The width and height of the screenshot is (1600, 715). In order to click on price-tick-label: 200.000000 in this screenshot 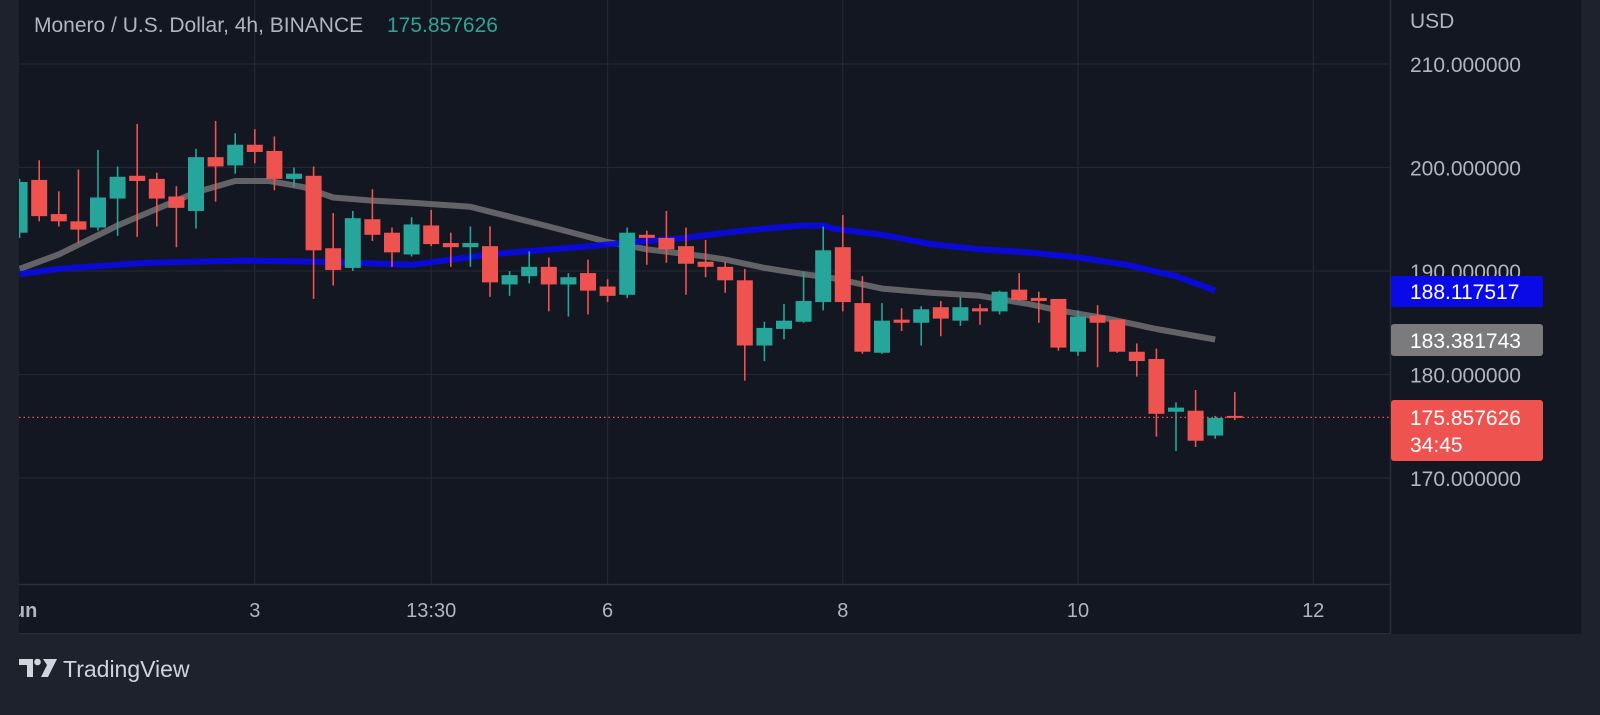, I will do `click(1465, 169)`.